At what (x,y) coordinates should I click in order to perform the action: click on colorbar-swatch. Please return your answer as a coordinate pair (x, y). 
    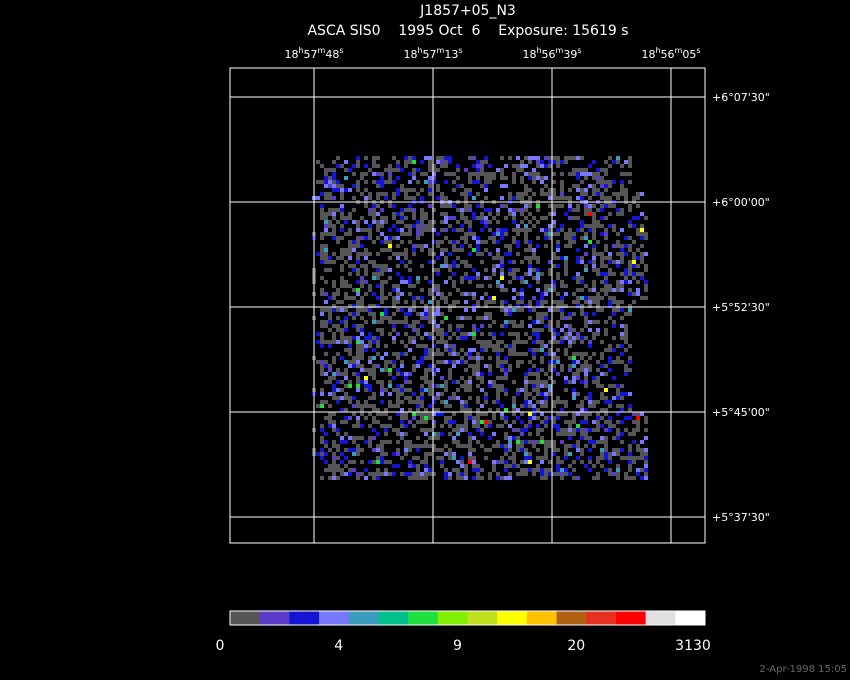
    Looking at the image, I should click on (542, 618).